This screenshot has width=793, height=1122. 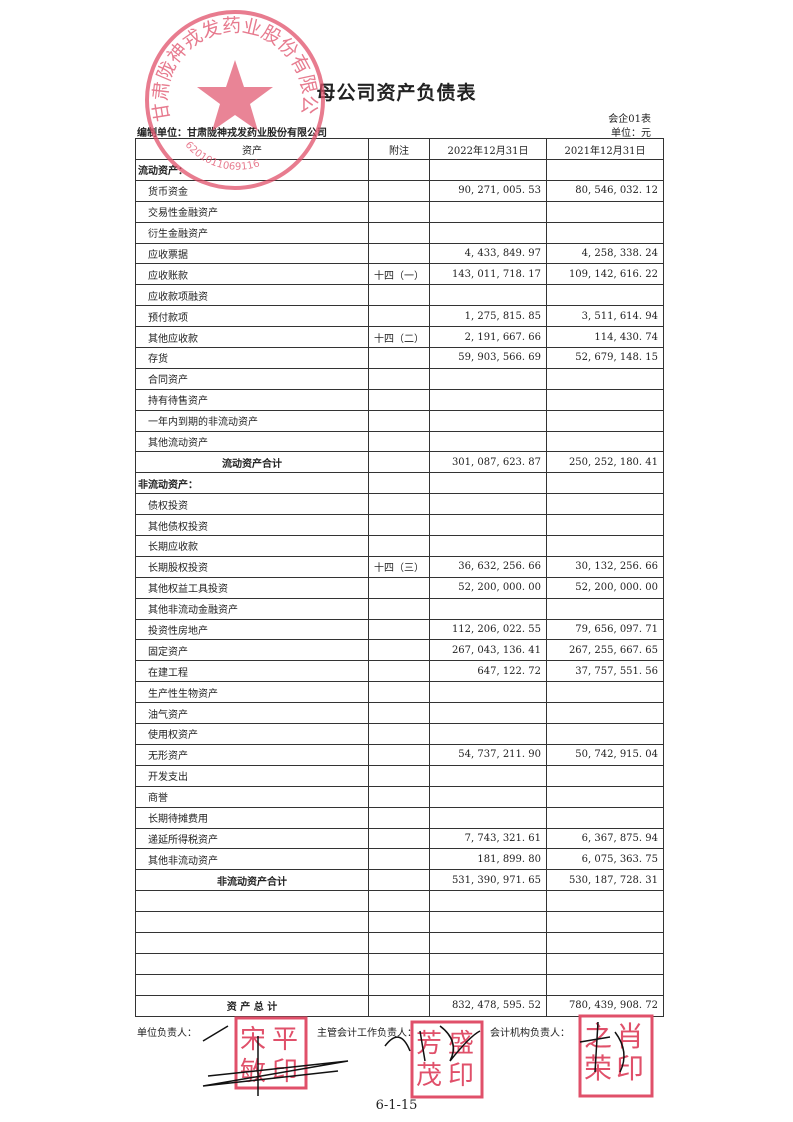 What do you see at coordinates (605, 587) in the screenshot?
I see `row-value-2021: 52, 200, 000. 00` at bounding box center [605, 587].